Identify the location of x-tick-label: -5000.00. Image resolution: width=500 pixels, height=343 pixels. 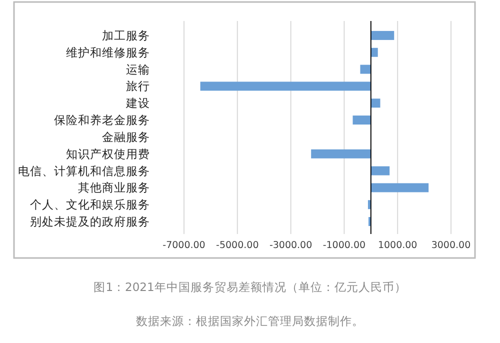
(237, 245).